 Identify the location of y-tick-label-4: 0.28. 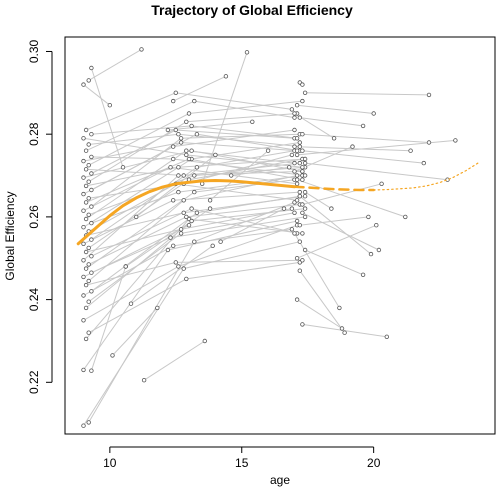
(34, 134).